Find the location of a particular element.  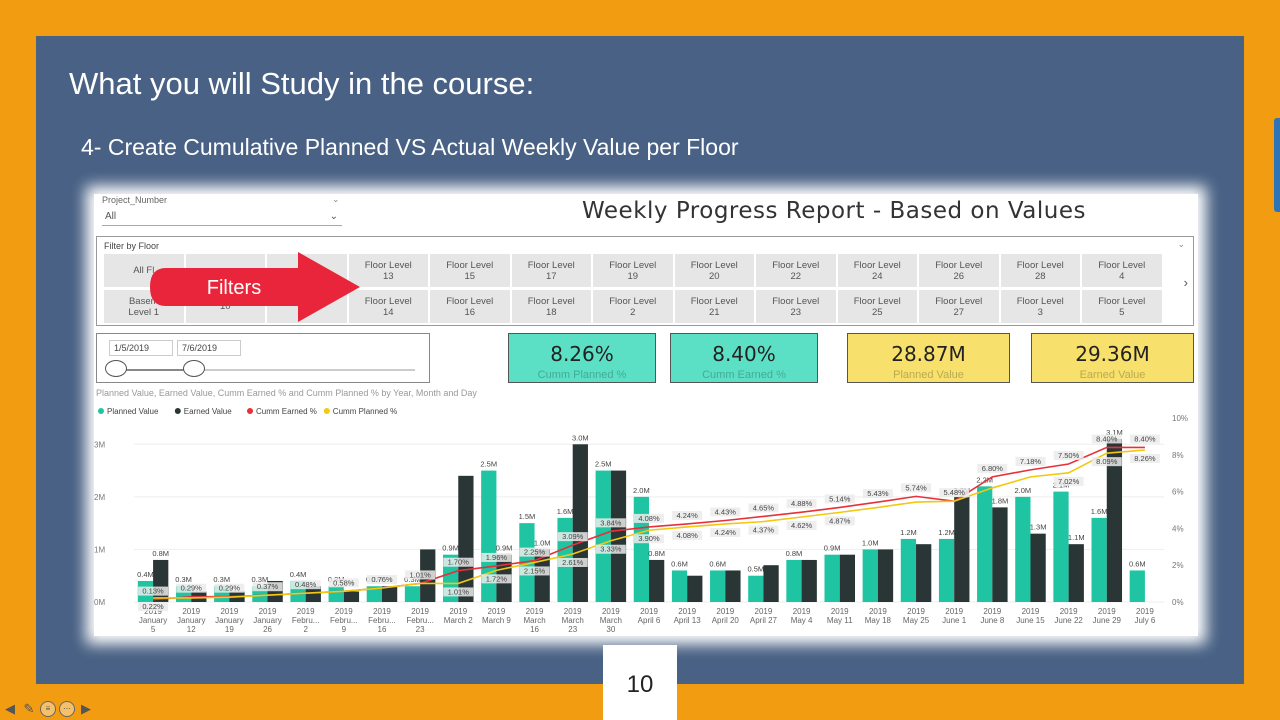

cumm-planned-label: 8.09% is located at coordinates (1107, 461).